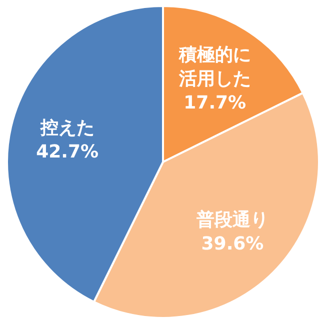  I want to click on slice-label: 控えた, so click(66, 127).